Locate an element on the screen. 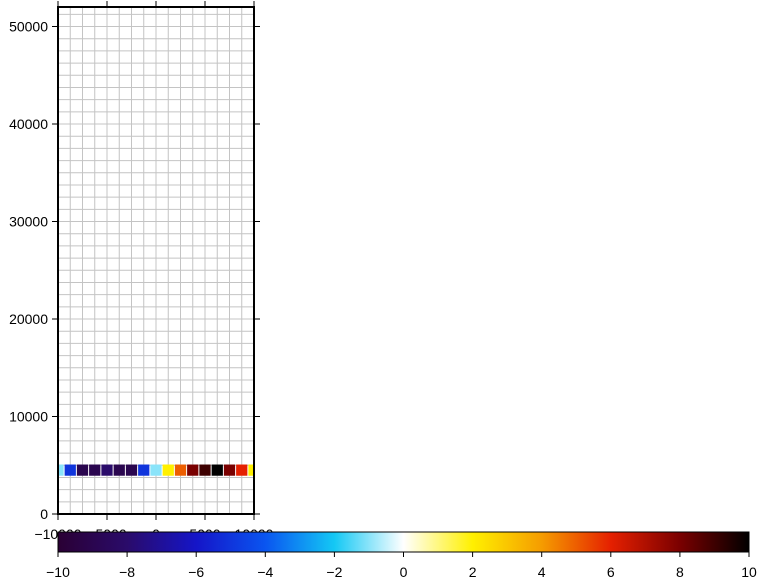  colorbar: −10 −8 −6 −4 −2 0 2 4 6 8 10 is located at coordinates (401, 555).